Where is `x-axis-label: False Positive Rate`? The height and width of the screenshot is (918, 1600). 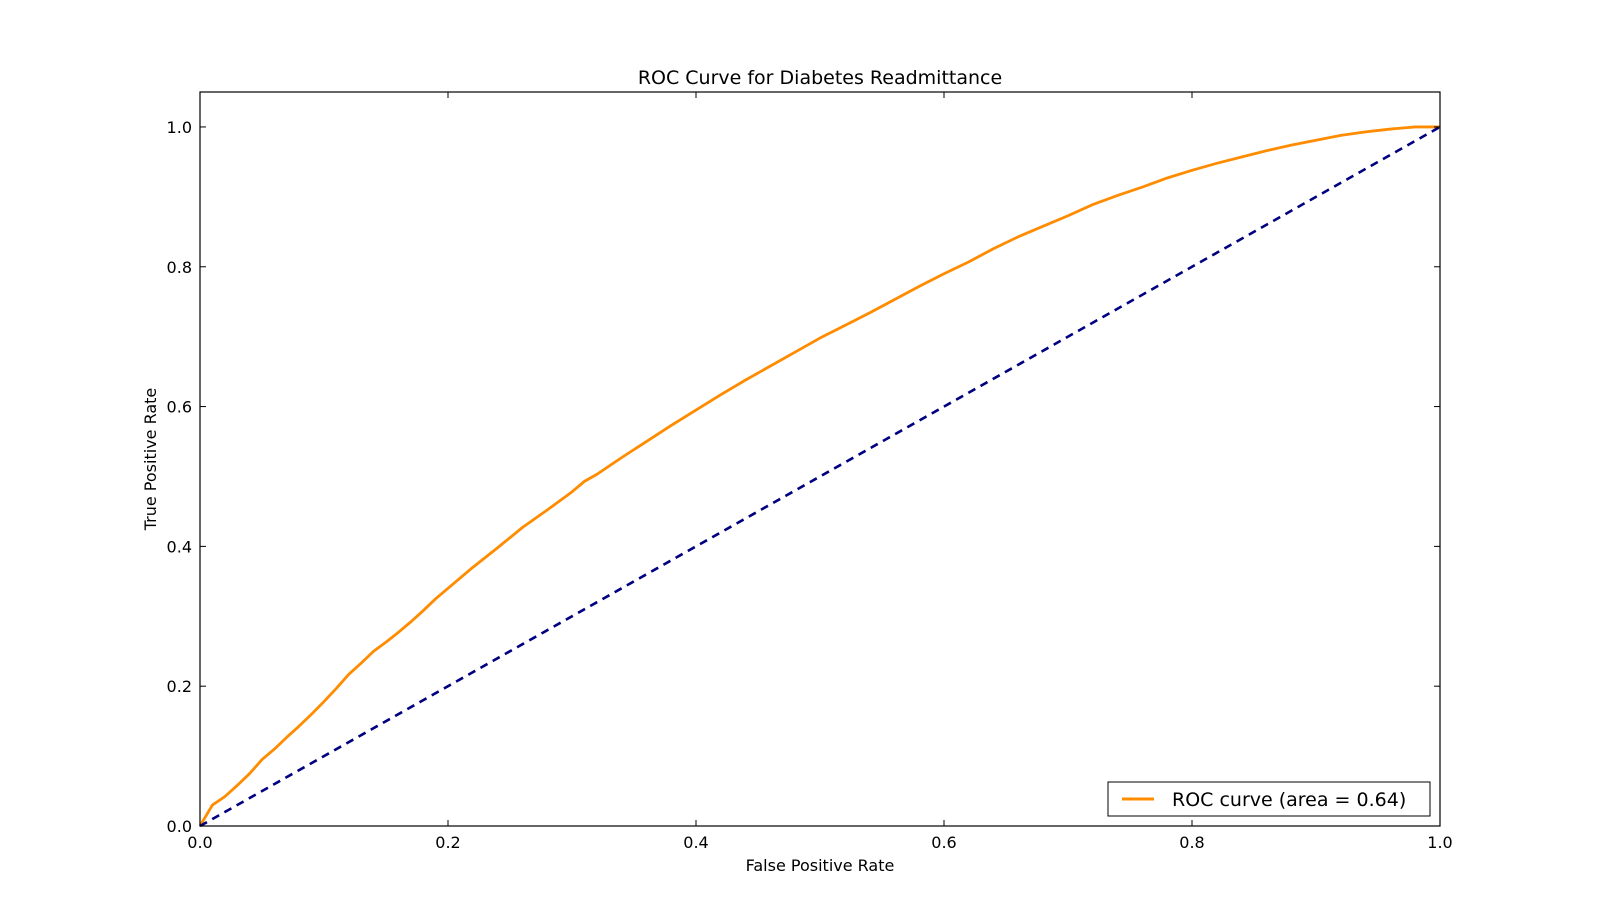 x-axis-label: False Positive Rate is located at coordinates (820, 865).